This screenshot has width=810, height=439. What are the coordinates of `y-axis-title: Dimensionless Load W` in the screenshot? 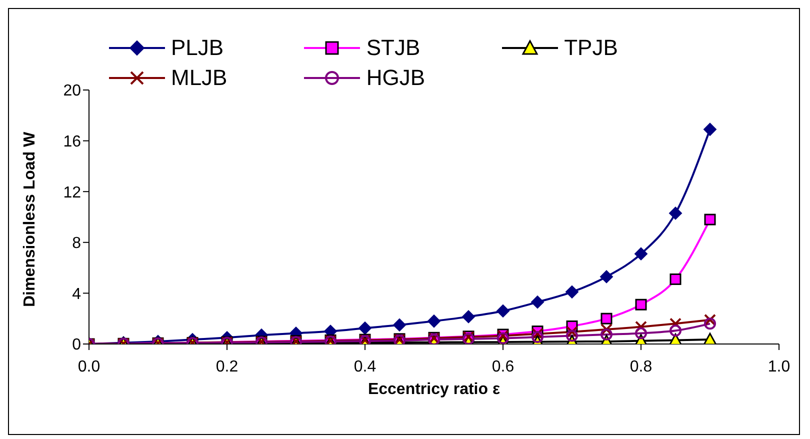 It's located at (30, 218).